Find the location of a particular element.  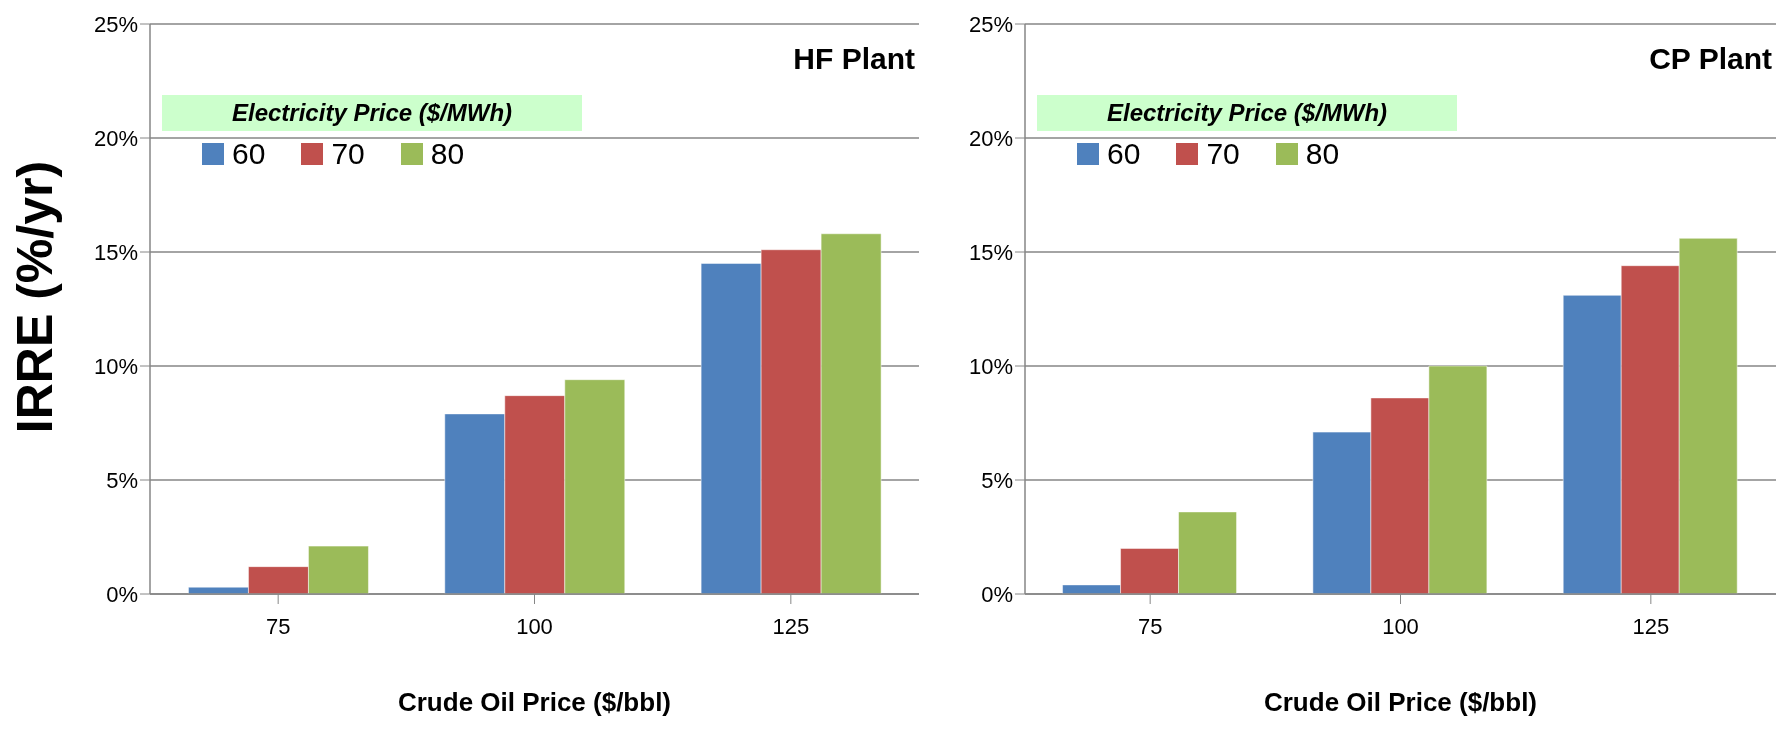

y-axis-title: IRRE (%/yr) is located at coordinates (35, 297).